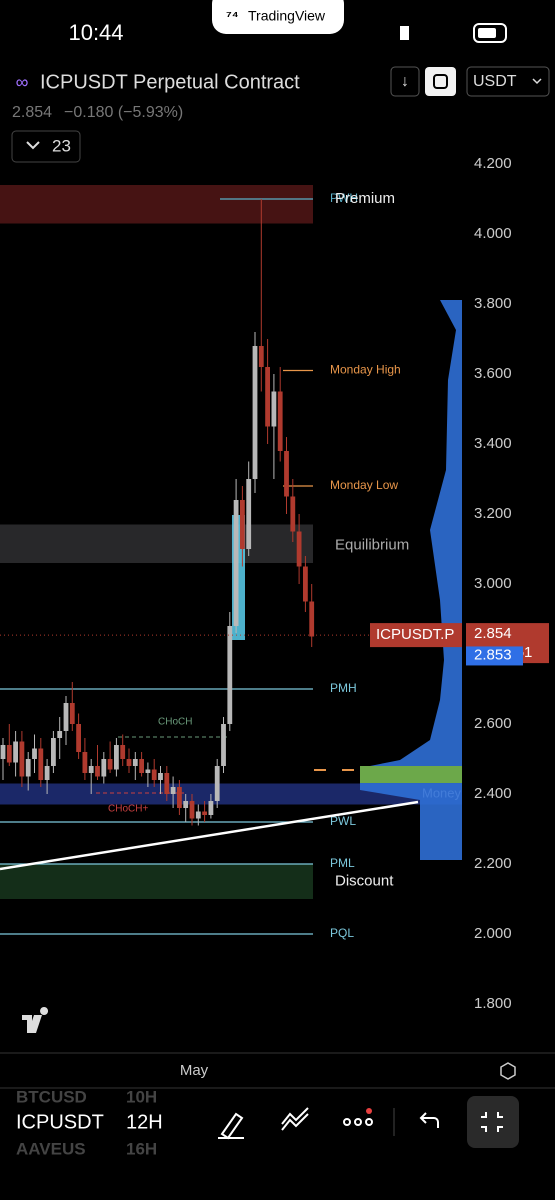  I want to click on sync-button, so click(440, 81).